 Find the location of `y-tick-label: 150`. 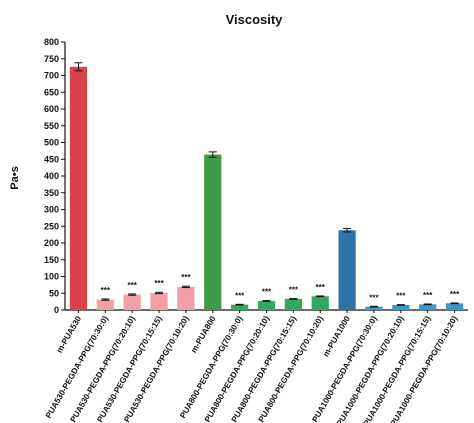

y-tick-label: 150 is located at coordinates (51, 260).